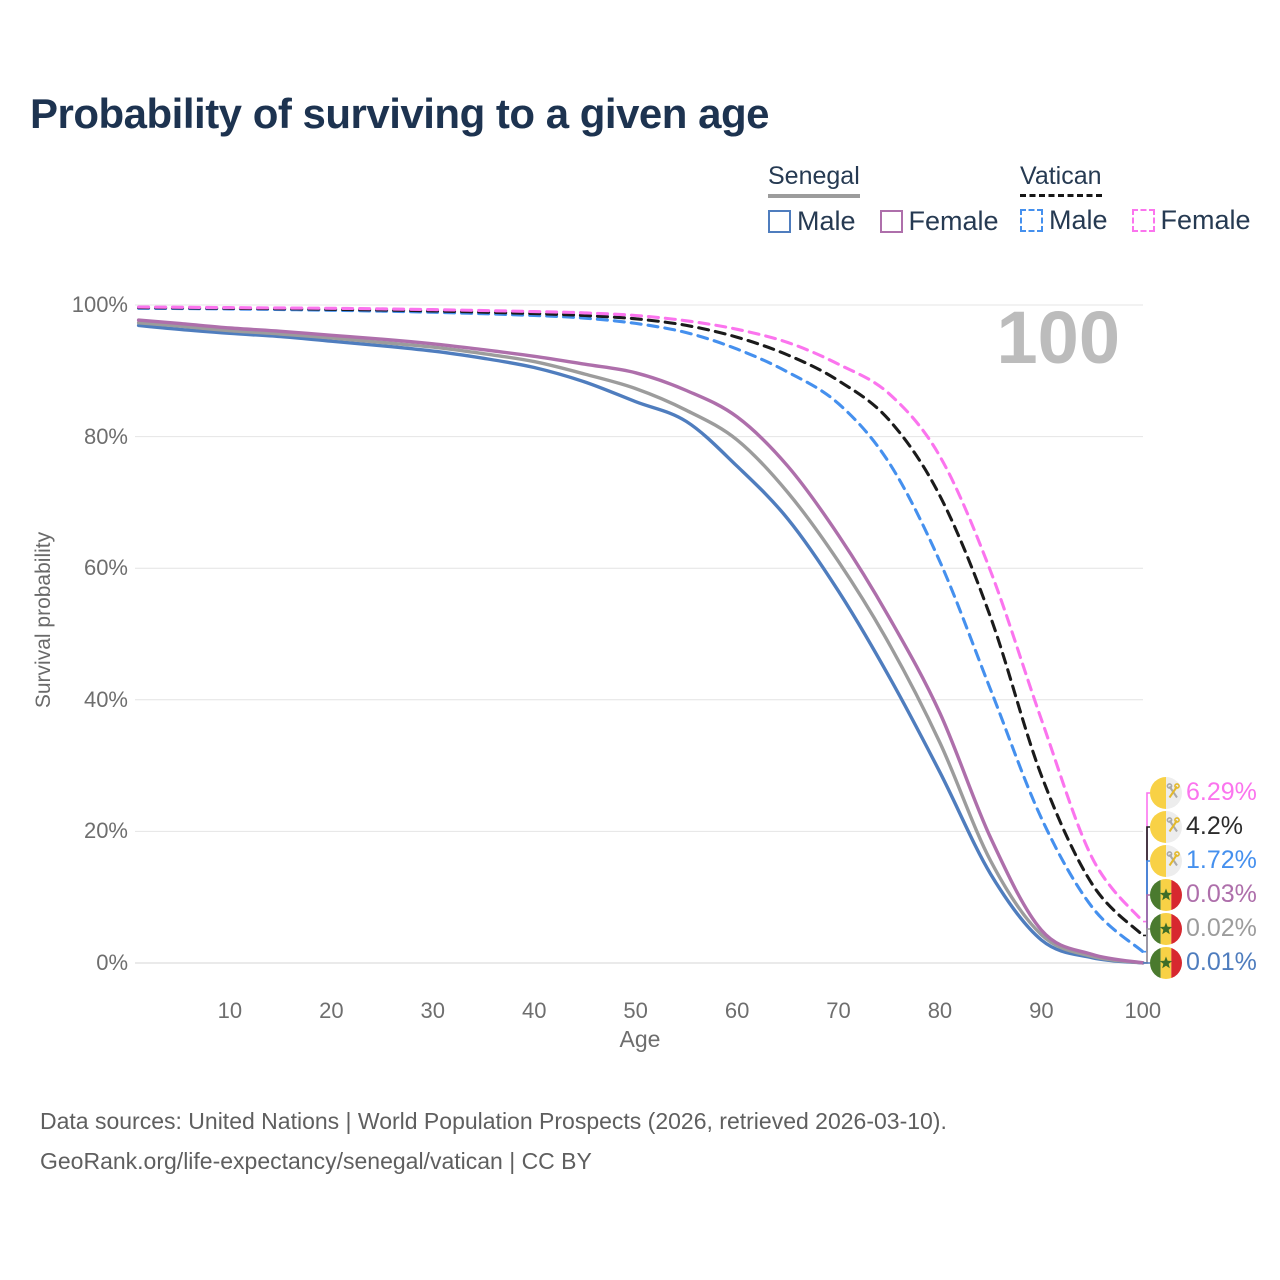 Image resolution: width=1280 pixels, height=1280 pixels. What do you see at coordinates (1146, 946) in the screenshot?
I see `connector-senegal-all` at bounding box center [1146, 946].